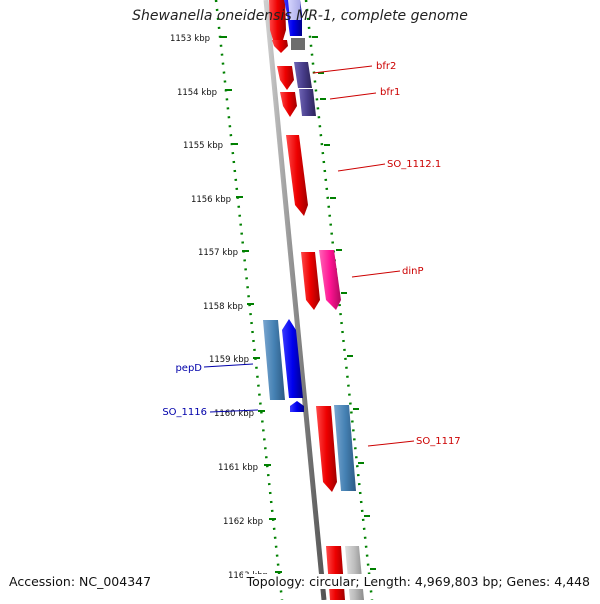 The image size is (600, 604). Describe the element at coordinates (223, 307) in the screenshot. I see `tick-label-1158: 1158 kbp` at that location.